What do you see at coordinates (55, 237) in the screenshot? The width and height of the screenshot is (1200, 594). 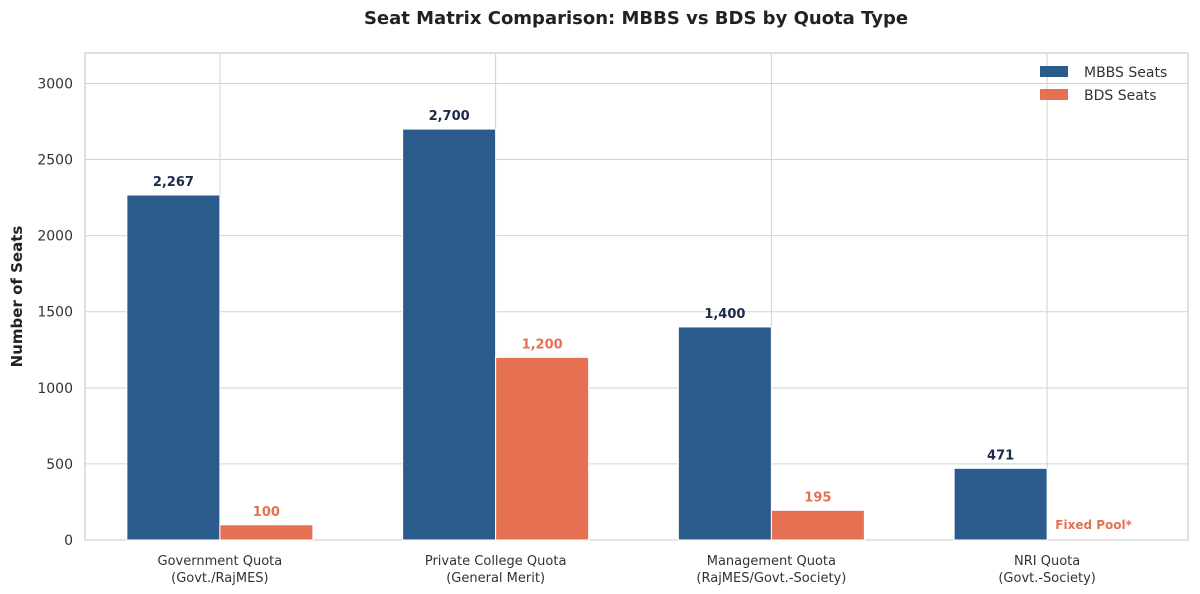 I see `y-tick-label: 2000` at bounding box center [55, 237].